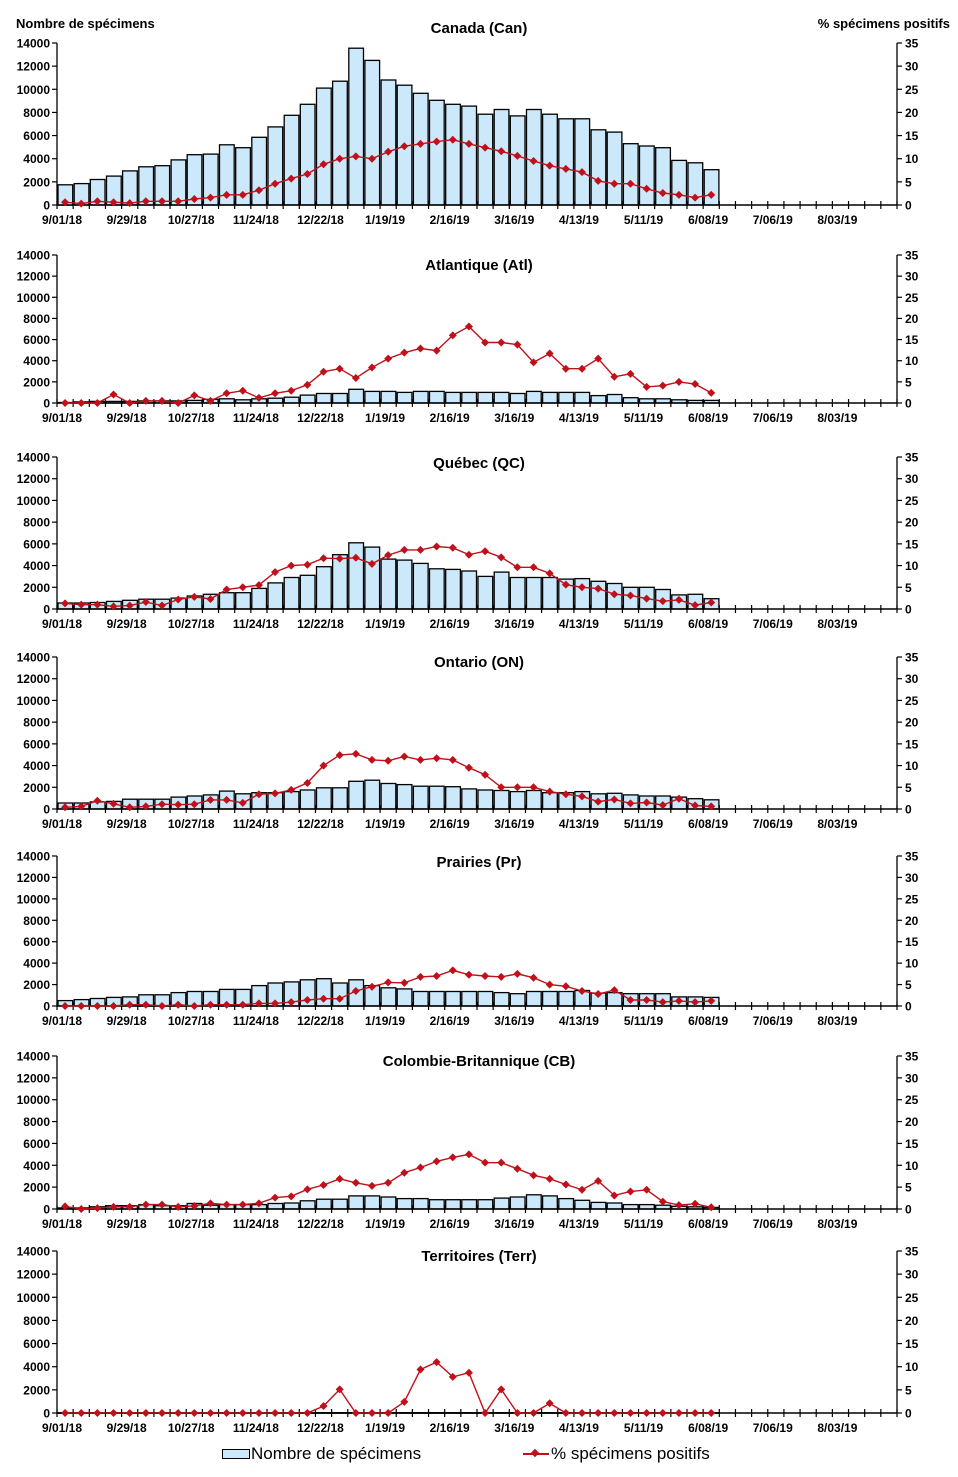  I want to click on y-right-tick-label: 25, so click(912, 899).